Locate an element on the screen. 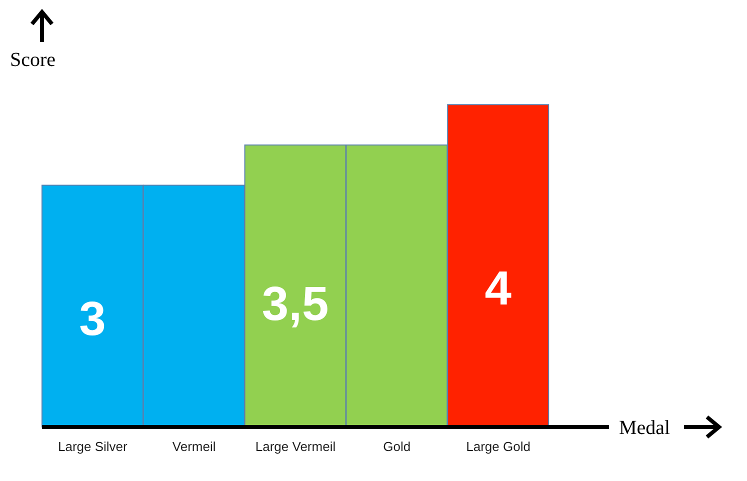  x-tick-label: Vermeil is located at coordinates (194, 446).